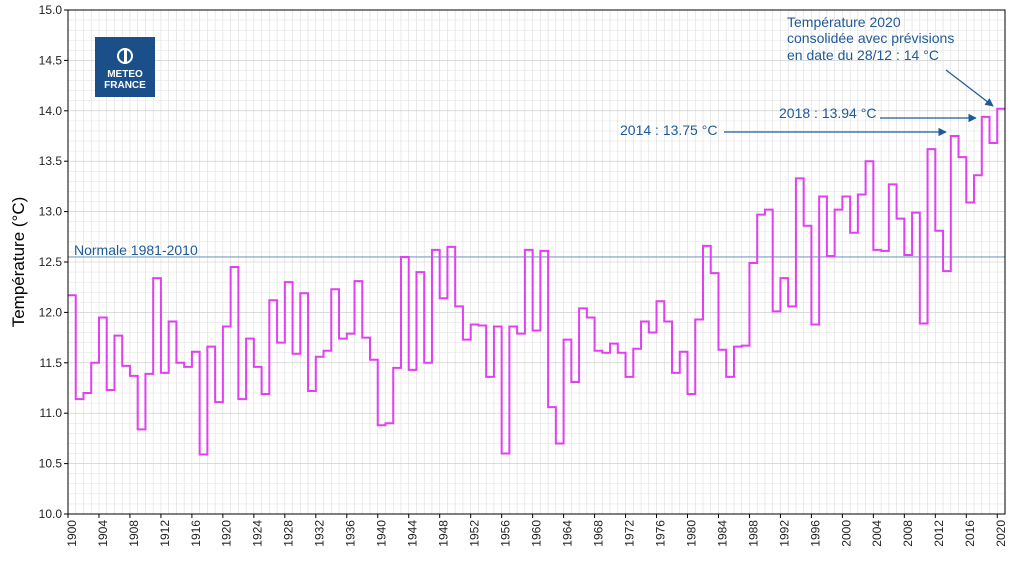 The height and width of the screenshot is (561, 1030). What do you see at coordinates (51, 10) in the screenshot?
I see `y-tick-label: 15.0` at bounding box center [51, 10].